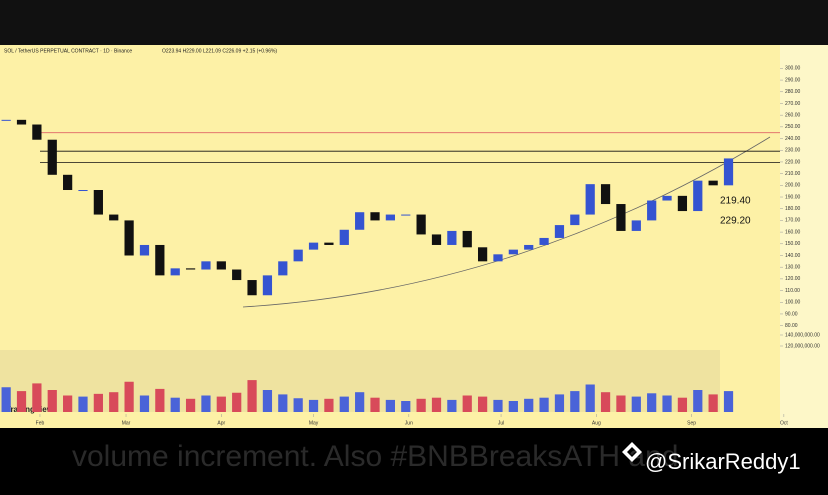  I want to click on caption: volume increment. Also #BNBBreaksATH and, so click(375, 456).